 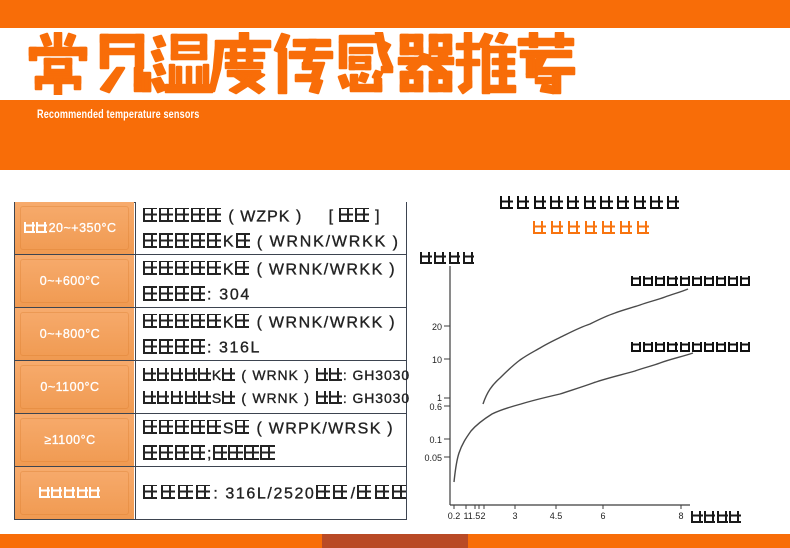 I want to click on svg-text: 0.6, so click(x=435, y=407).